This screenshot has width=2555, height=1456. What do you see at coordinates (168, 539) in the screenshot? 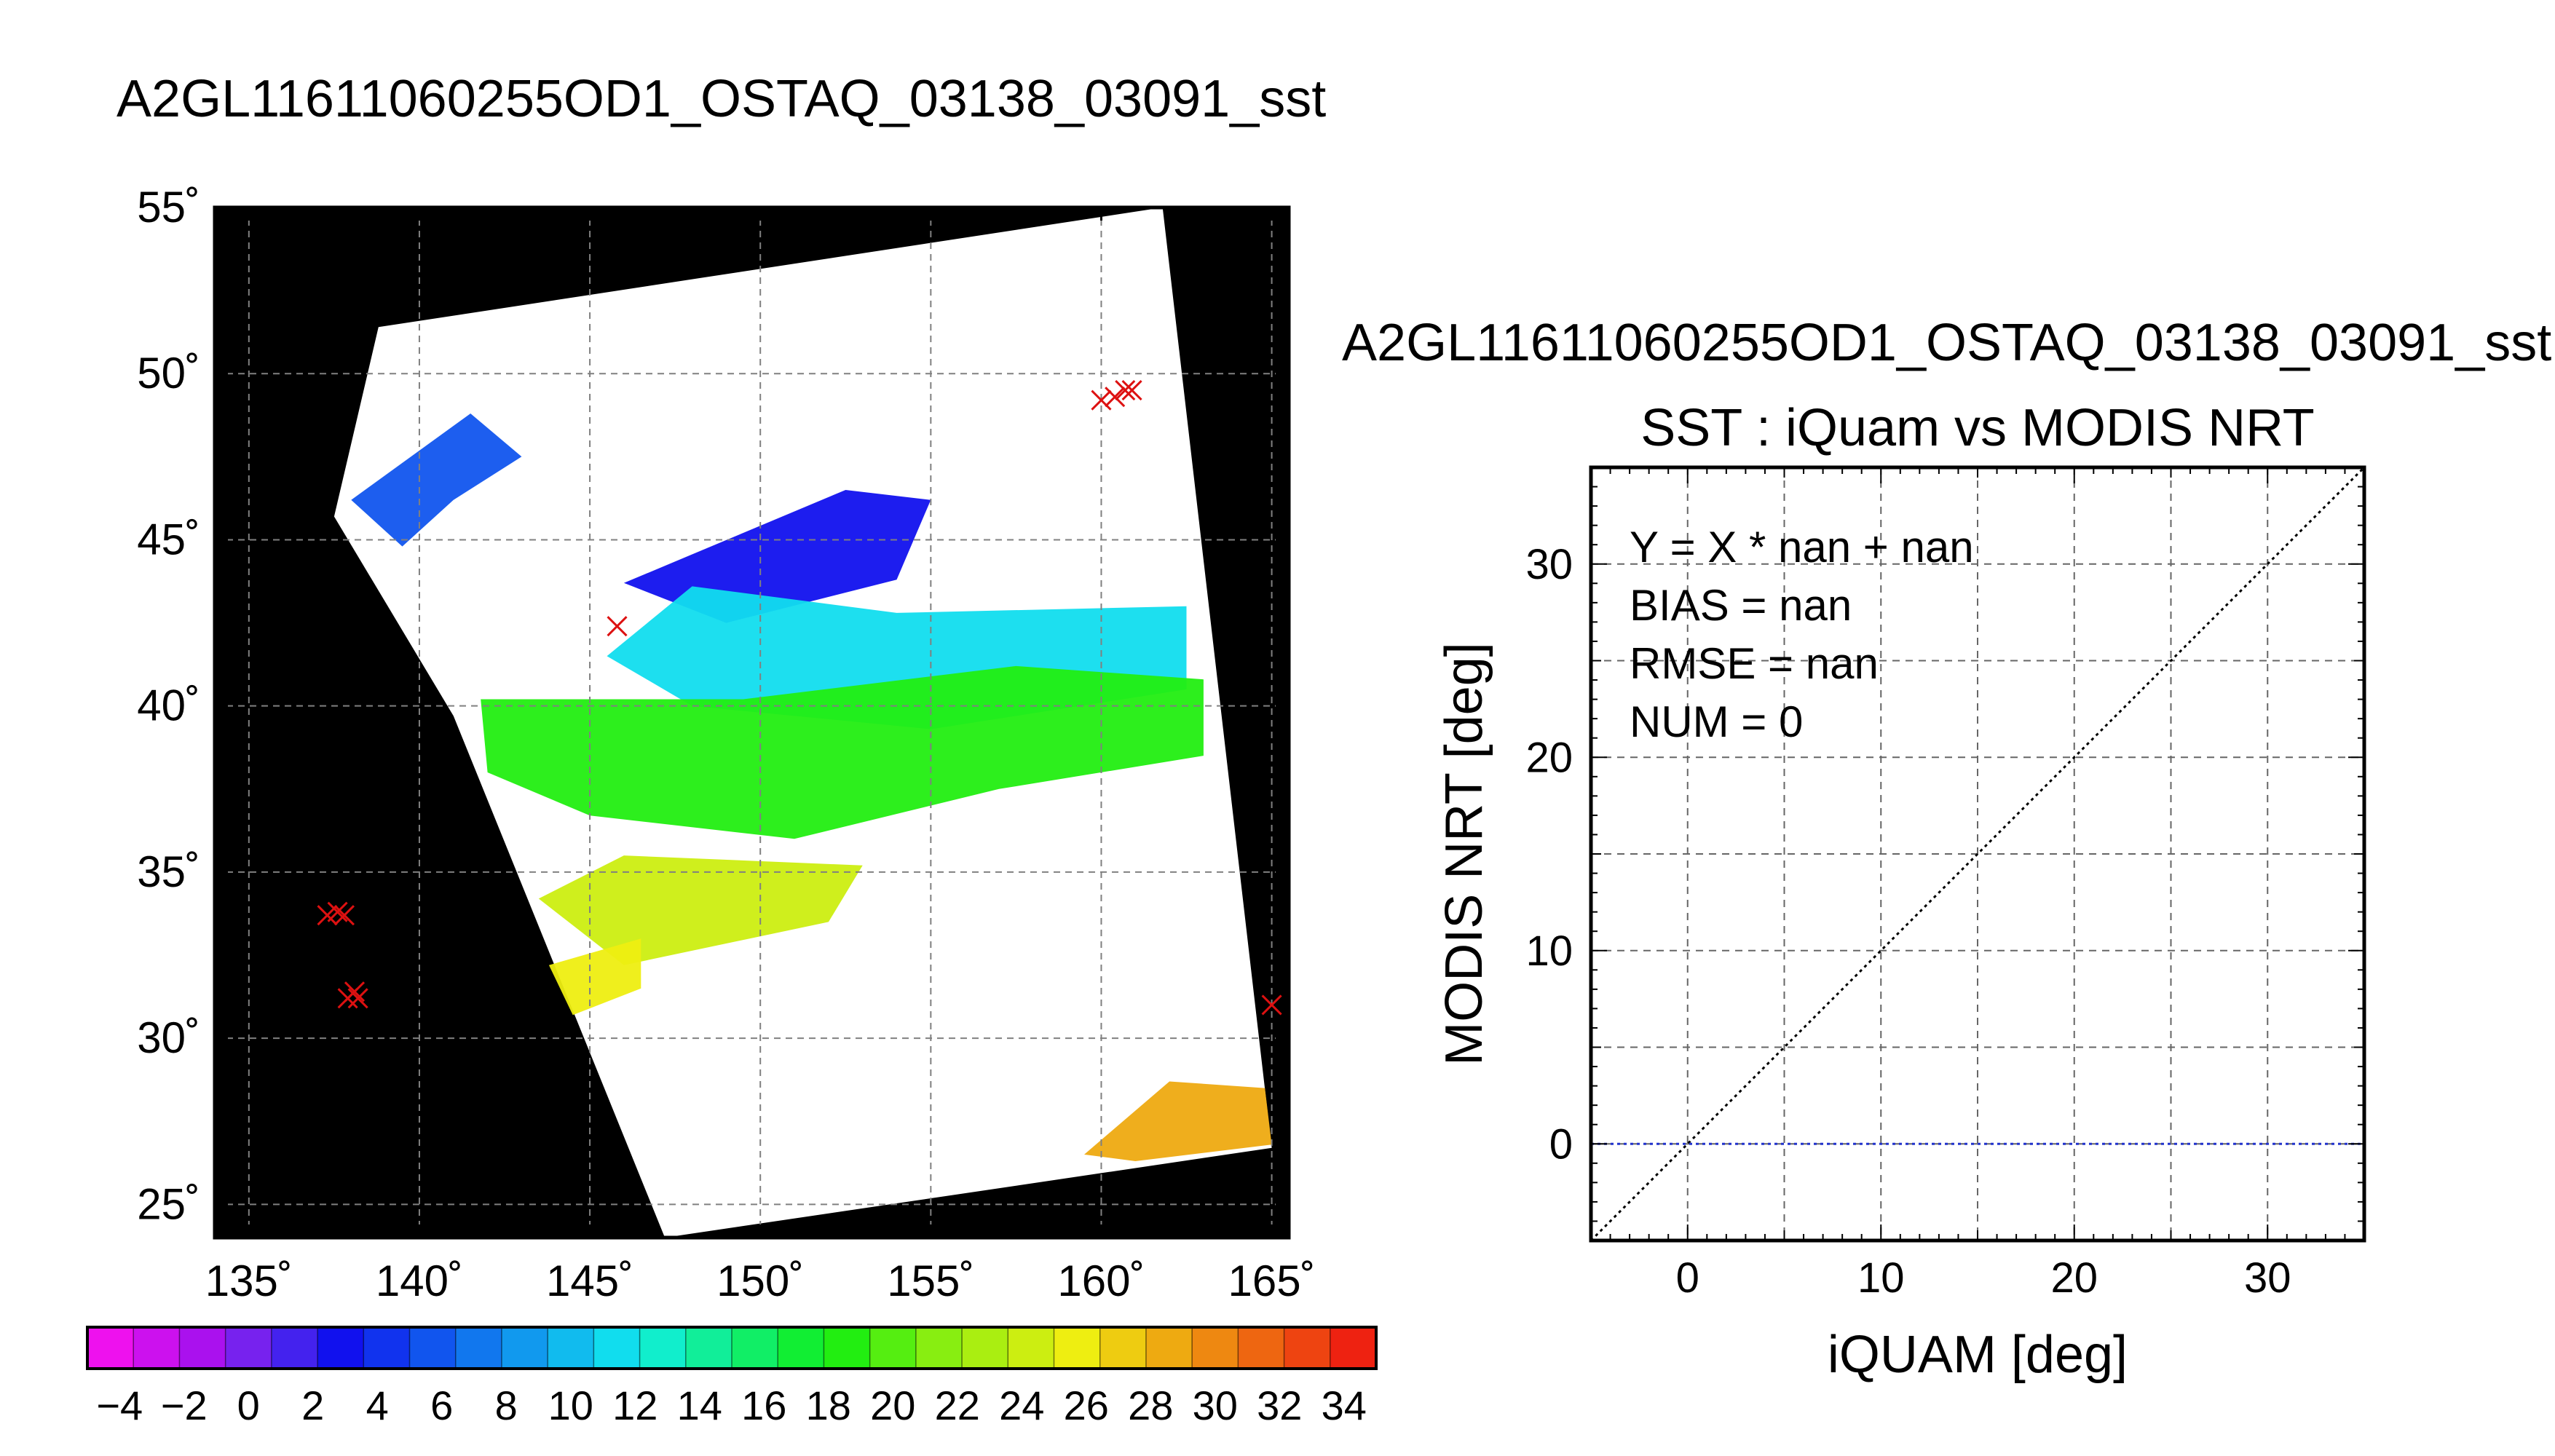
I see `map-y-tick-label: 45˚` at bounding box center [168, 539].